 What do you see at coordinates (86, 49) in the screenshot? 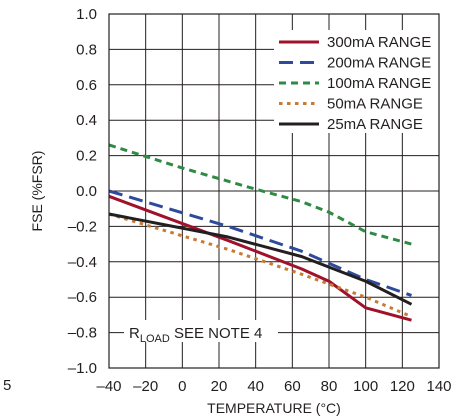
I see `y-tick-label: 0.8` at bounding box center [86, 49].